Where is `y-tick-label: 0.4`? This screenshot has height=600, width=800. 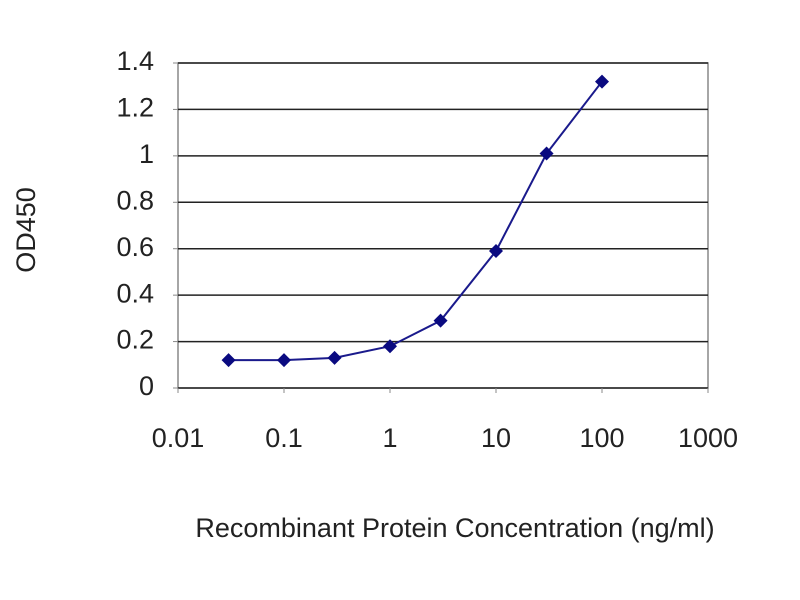 y-tick-label: 0.4 is located at coordinates (135, 293).